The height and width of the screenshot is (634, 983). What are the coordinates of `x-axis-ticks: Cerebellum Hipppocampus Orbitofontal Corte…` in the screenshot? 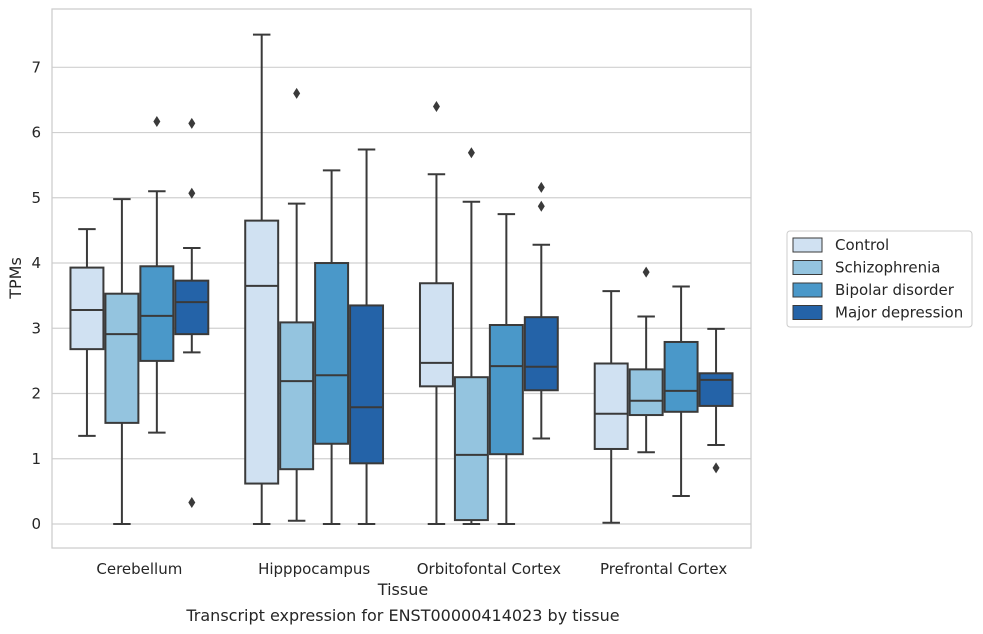 It's located at (411, 569).